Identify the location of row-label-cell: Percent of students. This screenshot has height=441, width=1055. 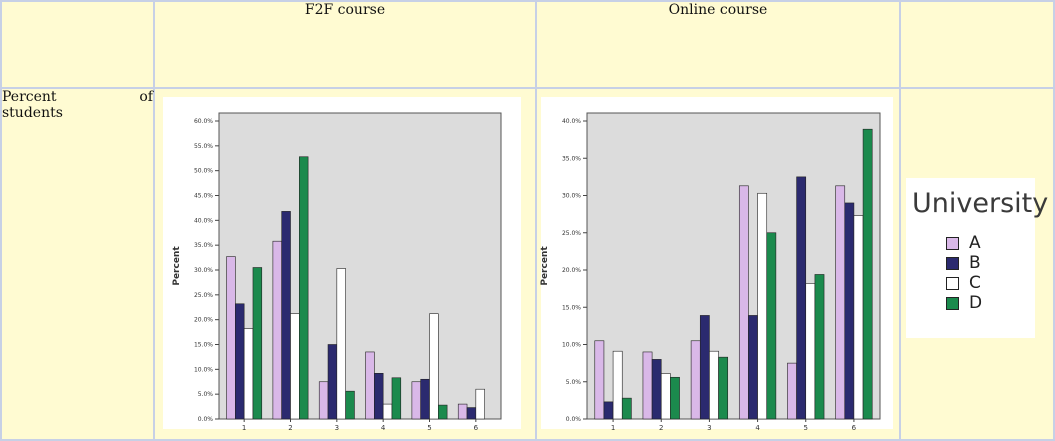
(77, 264).